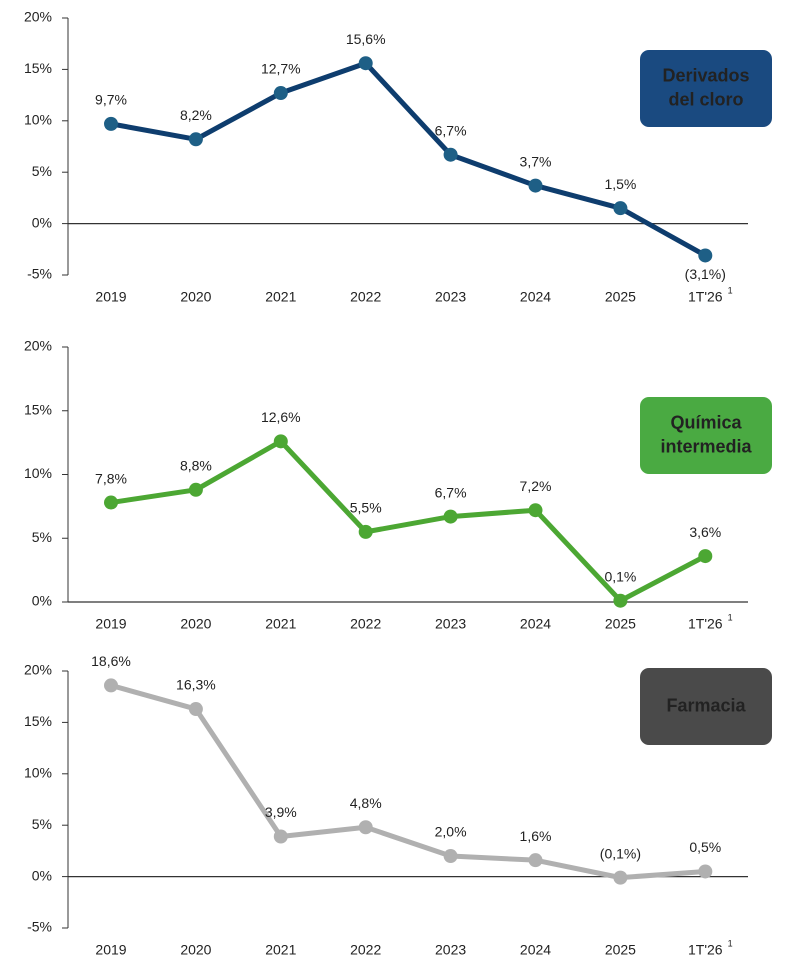 The height and width of the screenshot is (959, 789). What do you see at coordinates (111, 478) in the screenshot?
I see `data-label: 7,8%` at bounding box center [111, 478].